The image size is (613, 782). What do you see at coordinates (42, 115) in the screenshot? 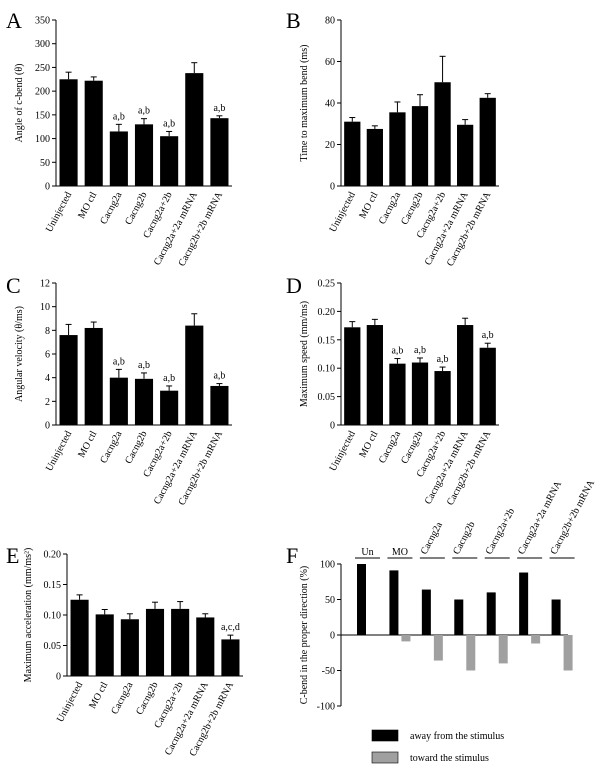
I see `y-tick-label: 150` at bounding box center [42, 115].